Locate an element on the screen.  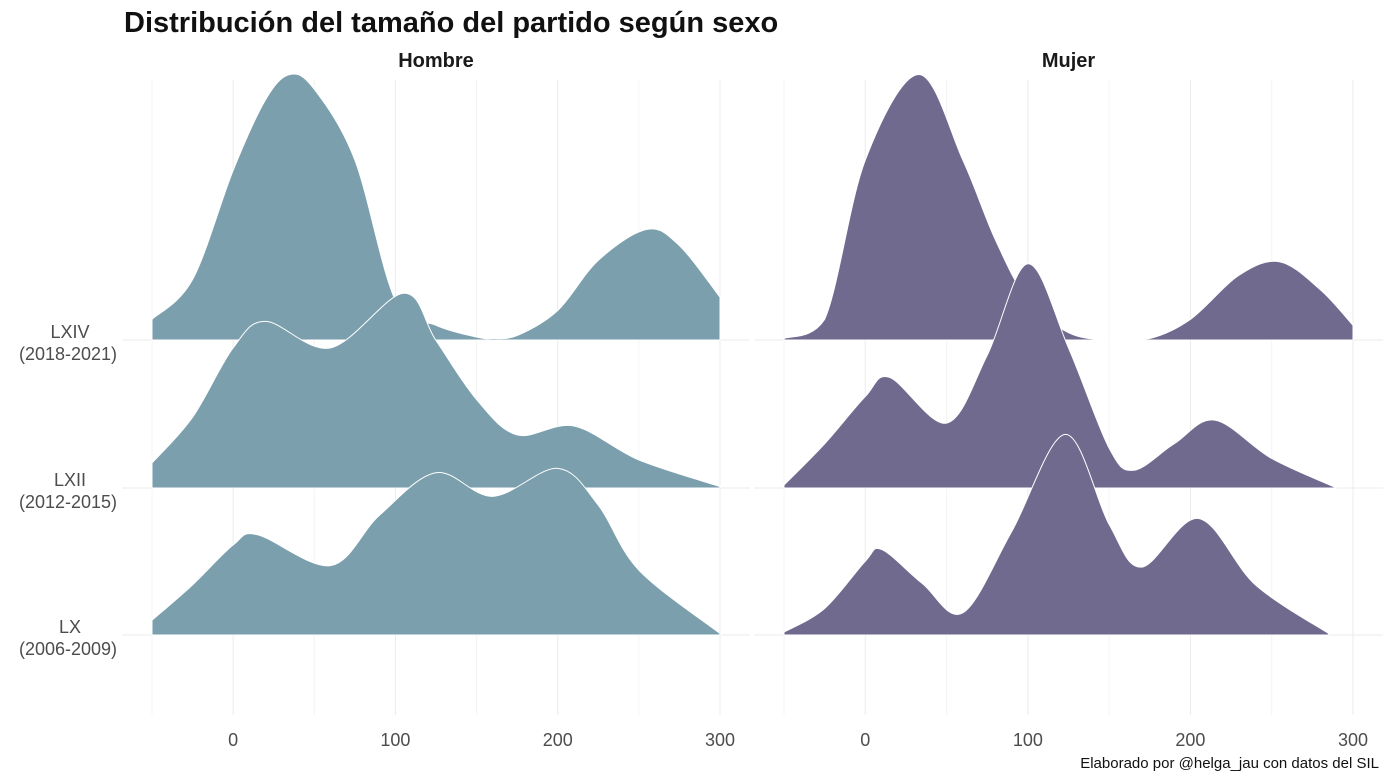
y-label-period: (2006-2009) is located at coordinates (68, 649).